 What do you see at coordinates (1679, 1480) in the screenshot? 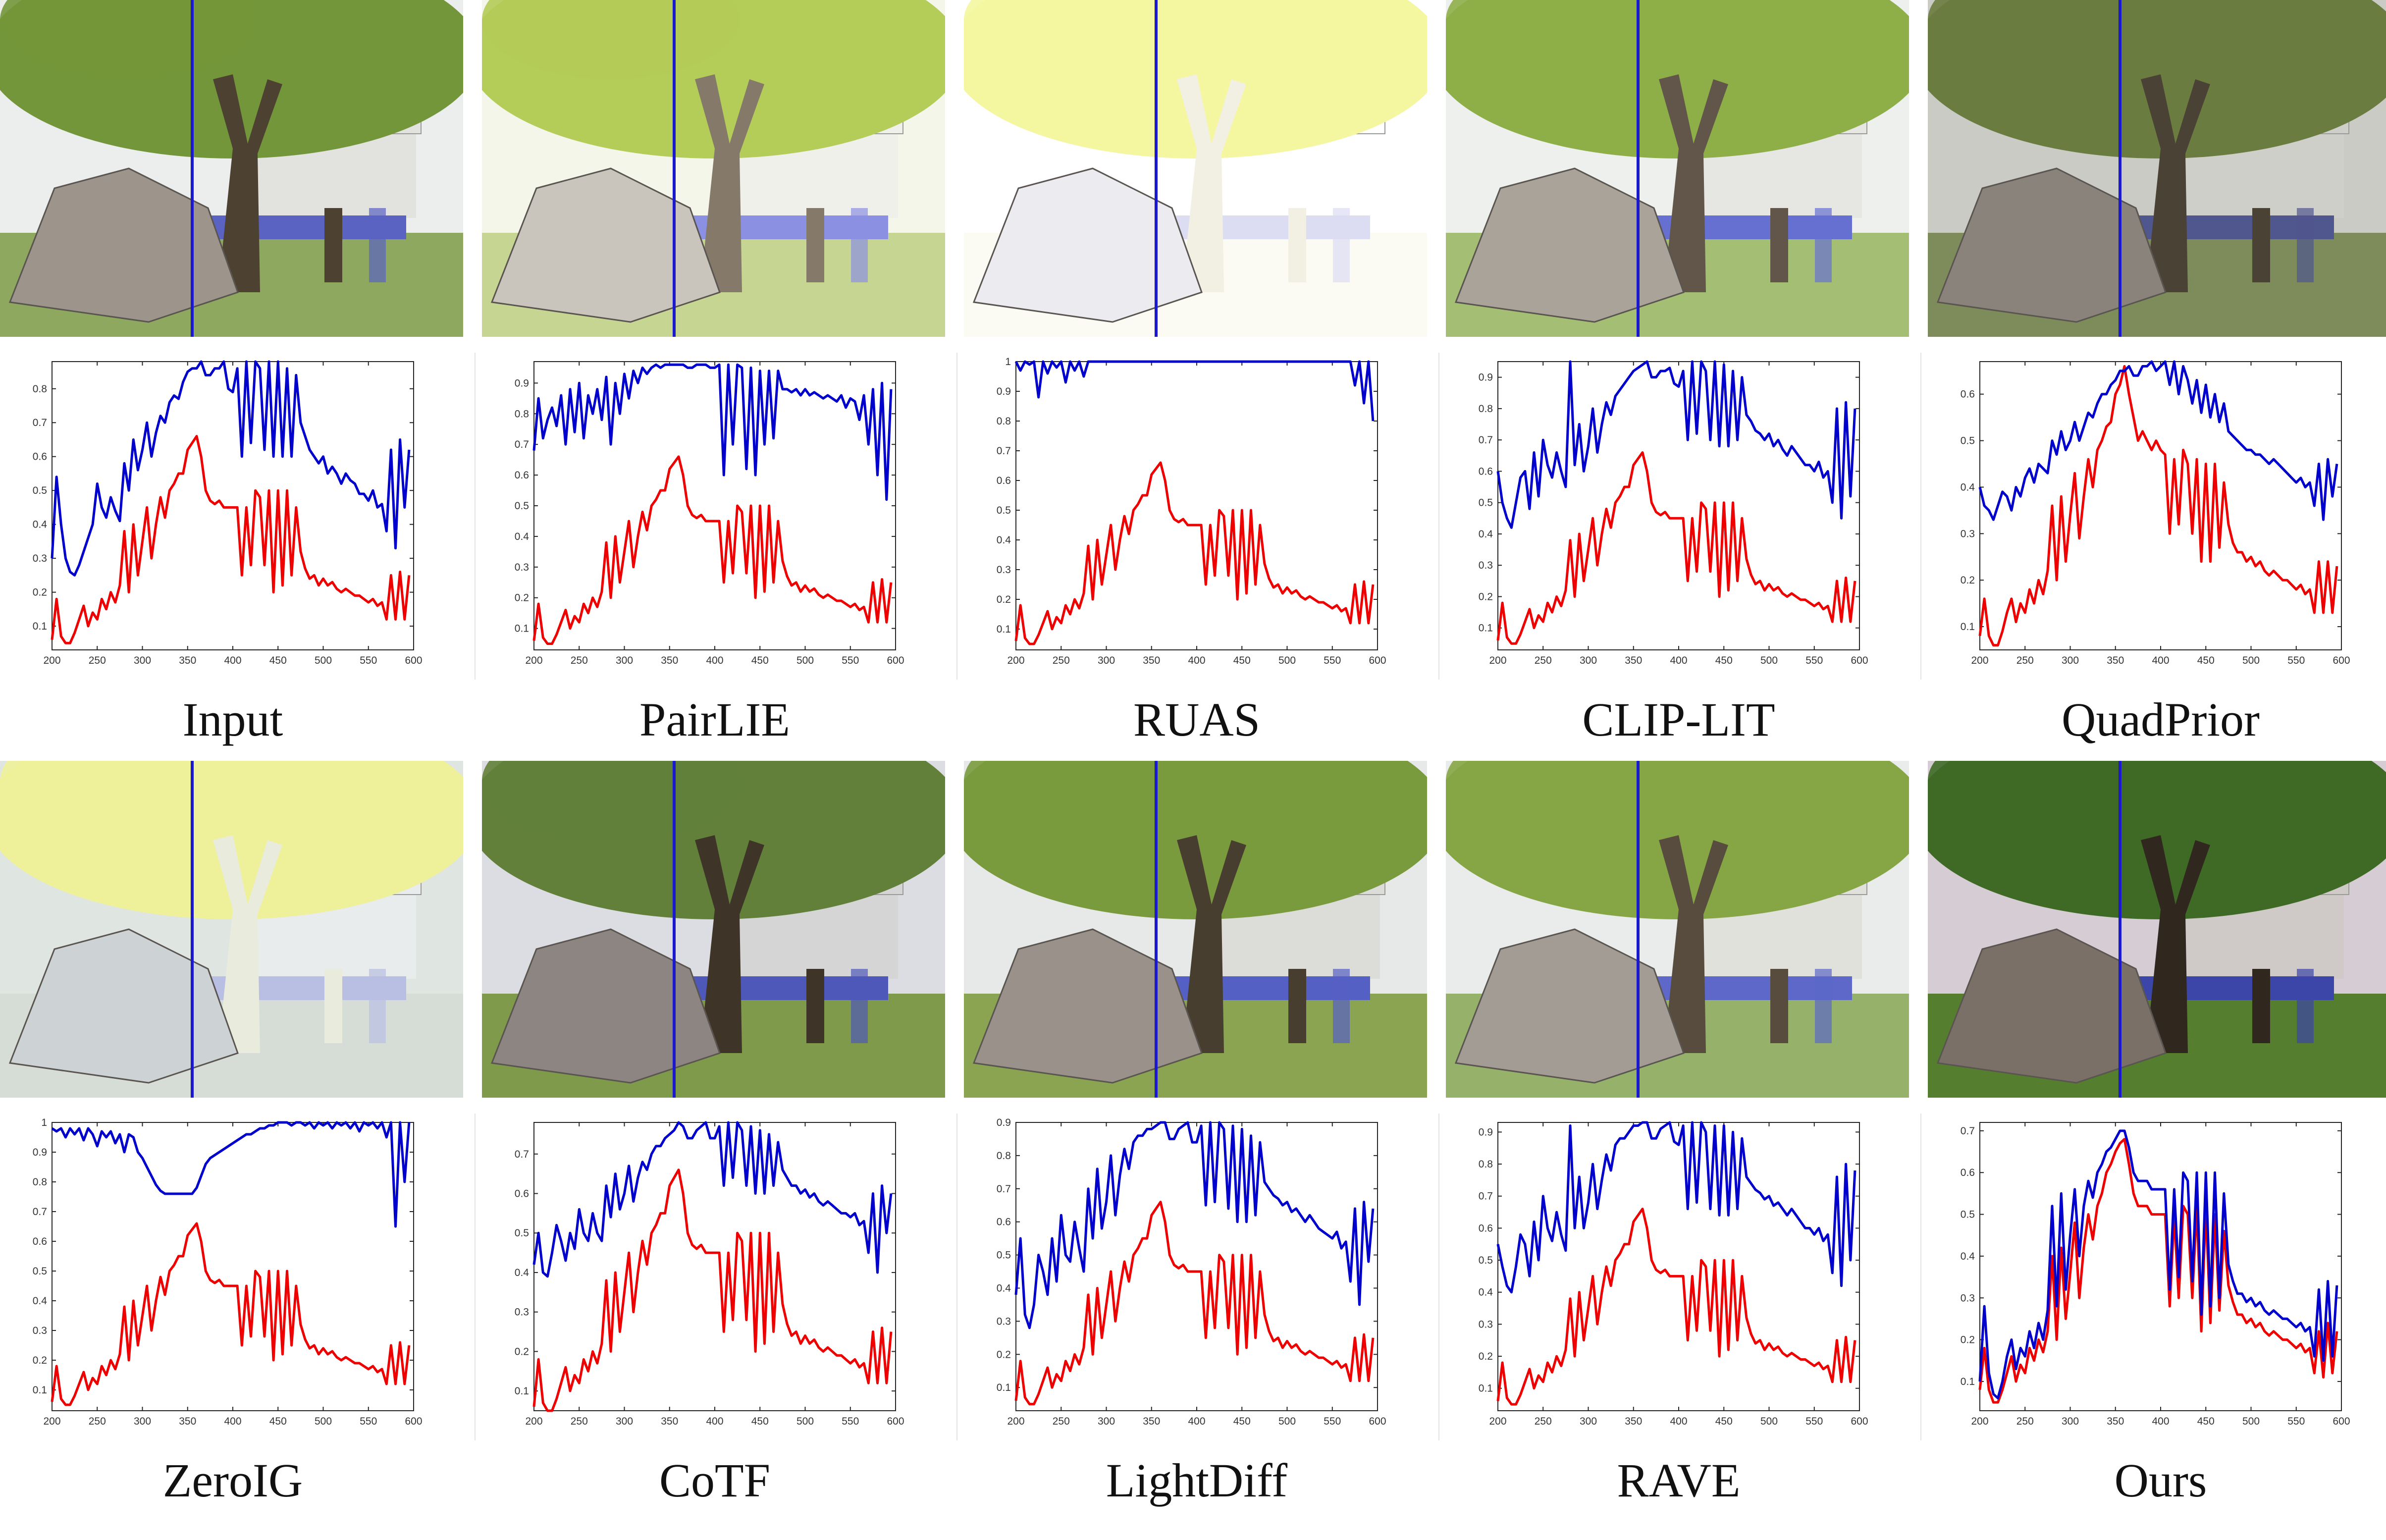
I see `panel-caption: RAVE` at bounding box center [1679, 1480].